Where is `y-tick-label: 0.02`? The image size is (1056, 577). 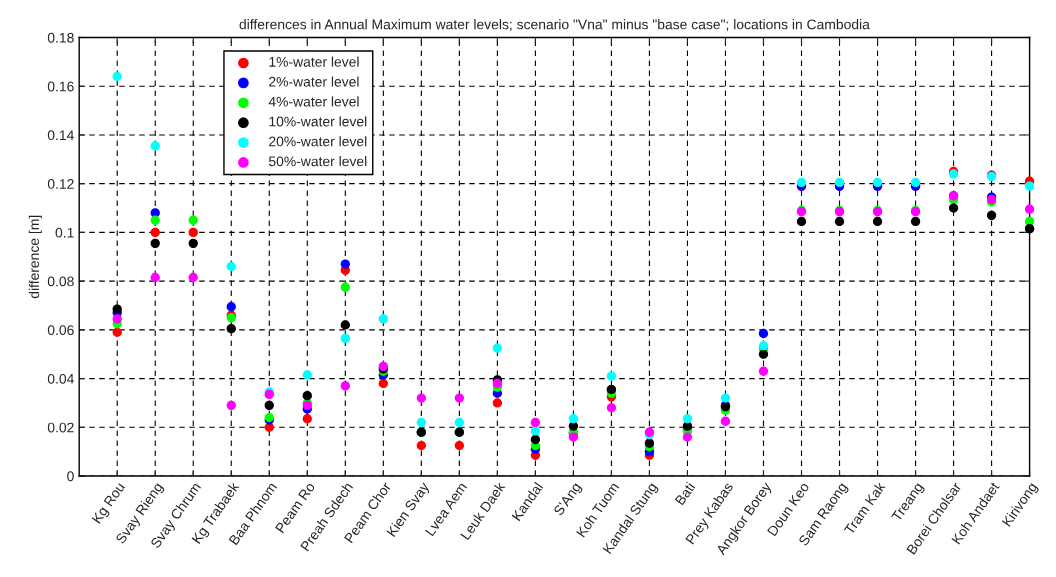
y-tick-label: 0.02 is located at coordinates (60, 427).